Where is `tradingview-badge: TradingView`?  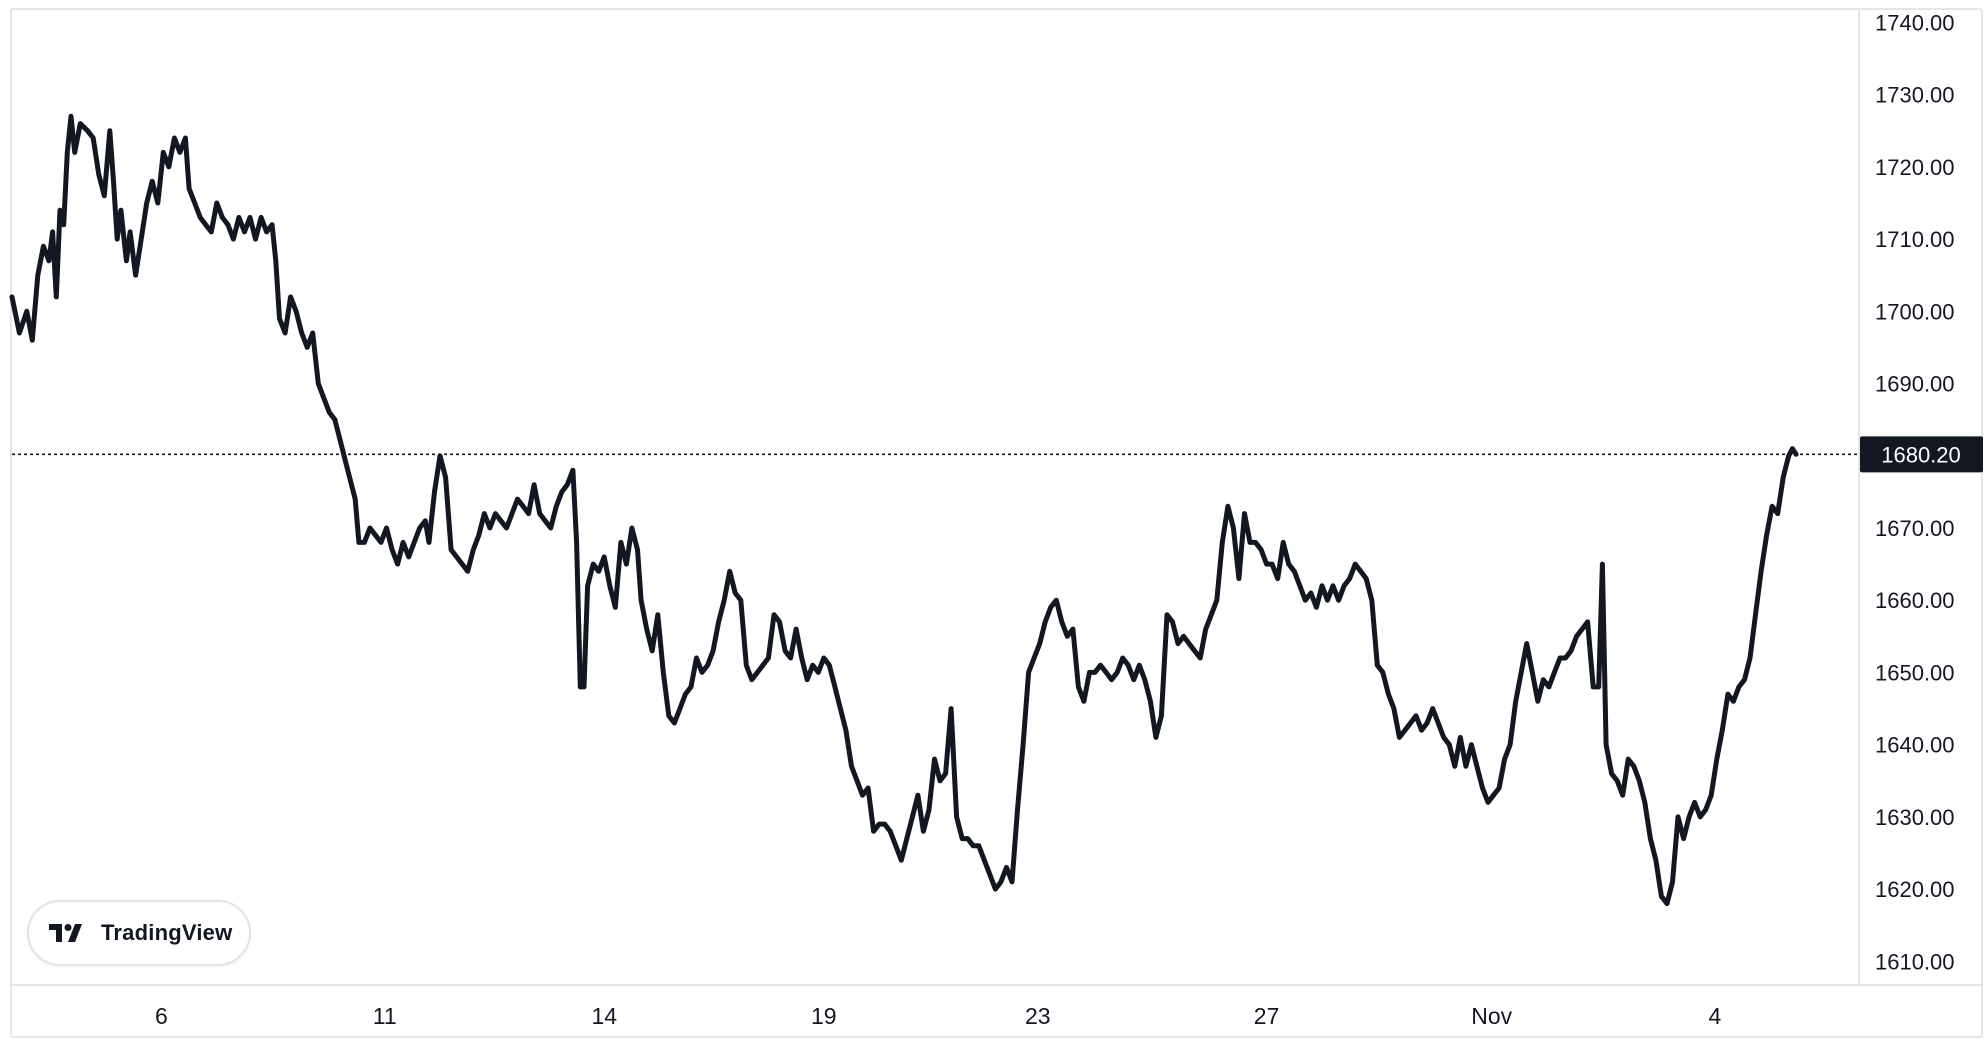 tradingview-badge: TradingView is located at coordinates (139, 933).